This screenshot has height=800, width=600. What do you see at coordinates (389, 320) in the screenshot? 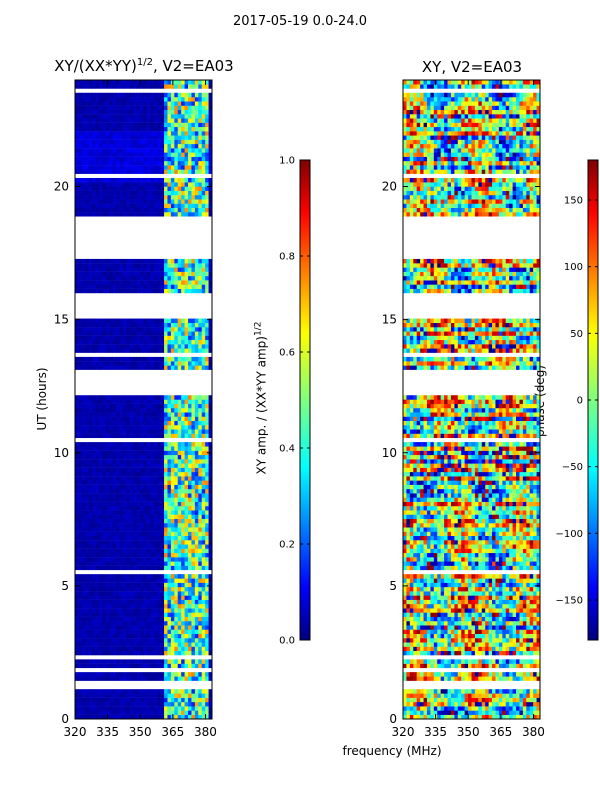
I see `right-ytick-label: 15` at bounding box center [389, 320].